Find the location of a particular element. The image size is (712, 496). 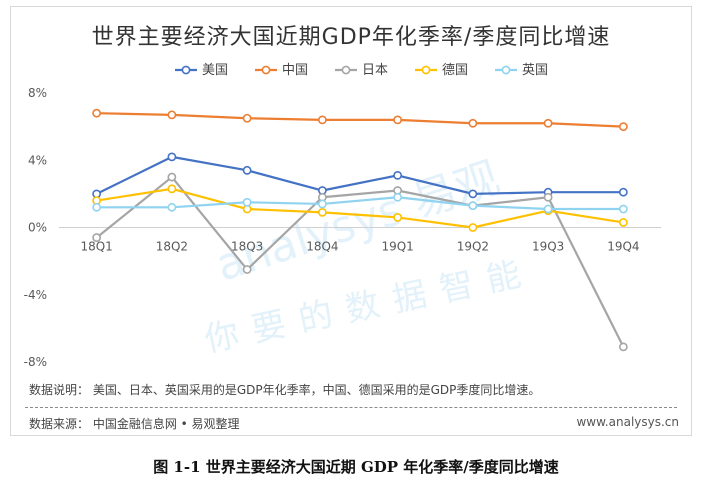

legend-item: 日本 is located at coordinates (361, 70).